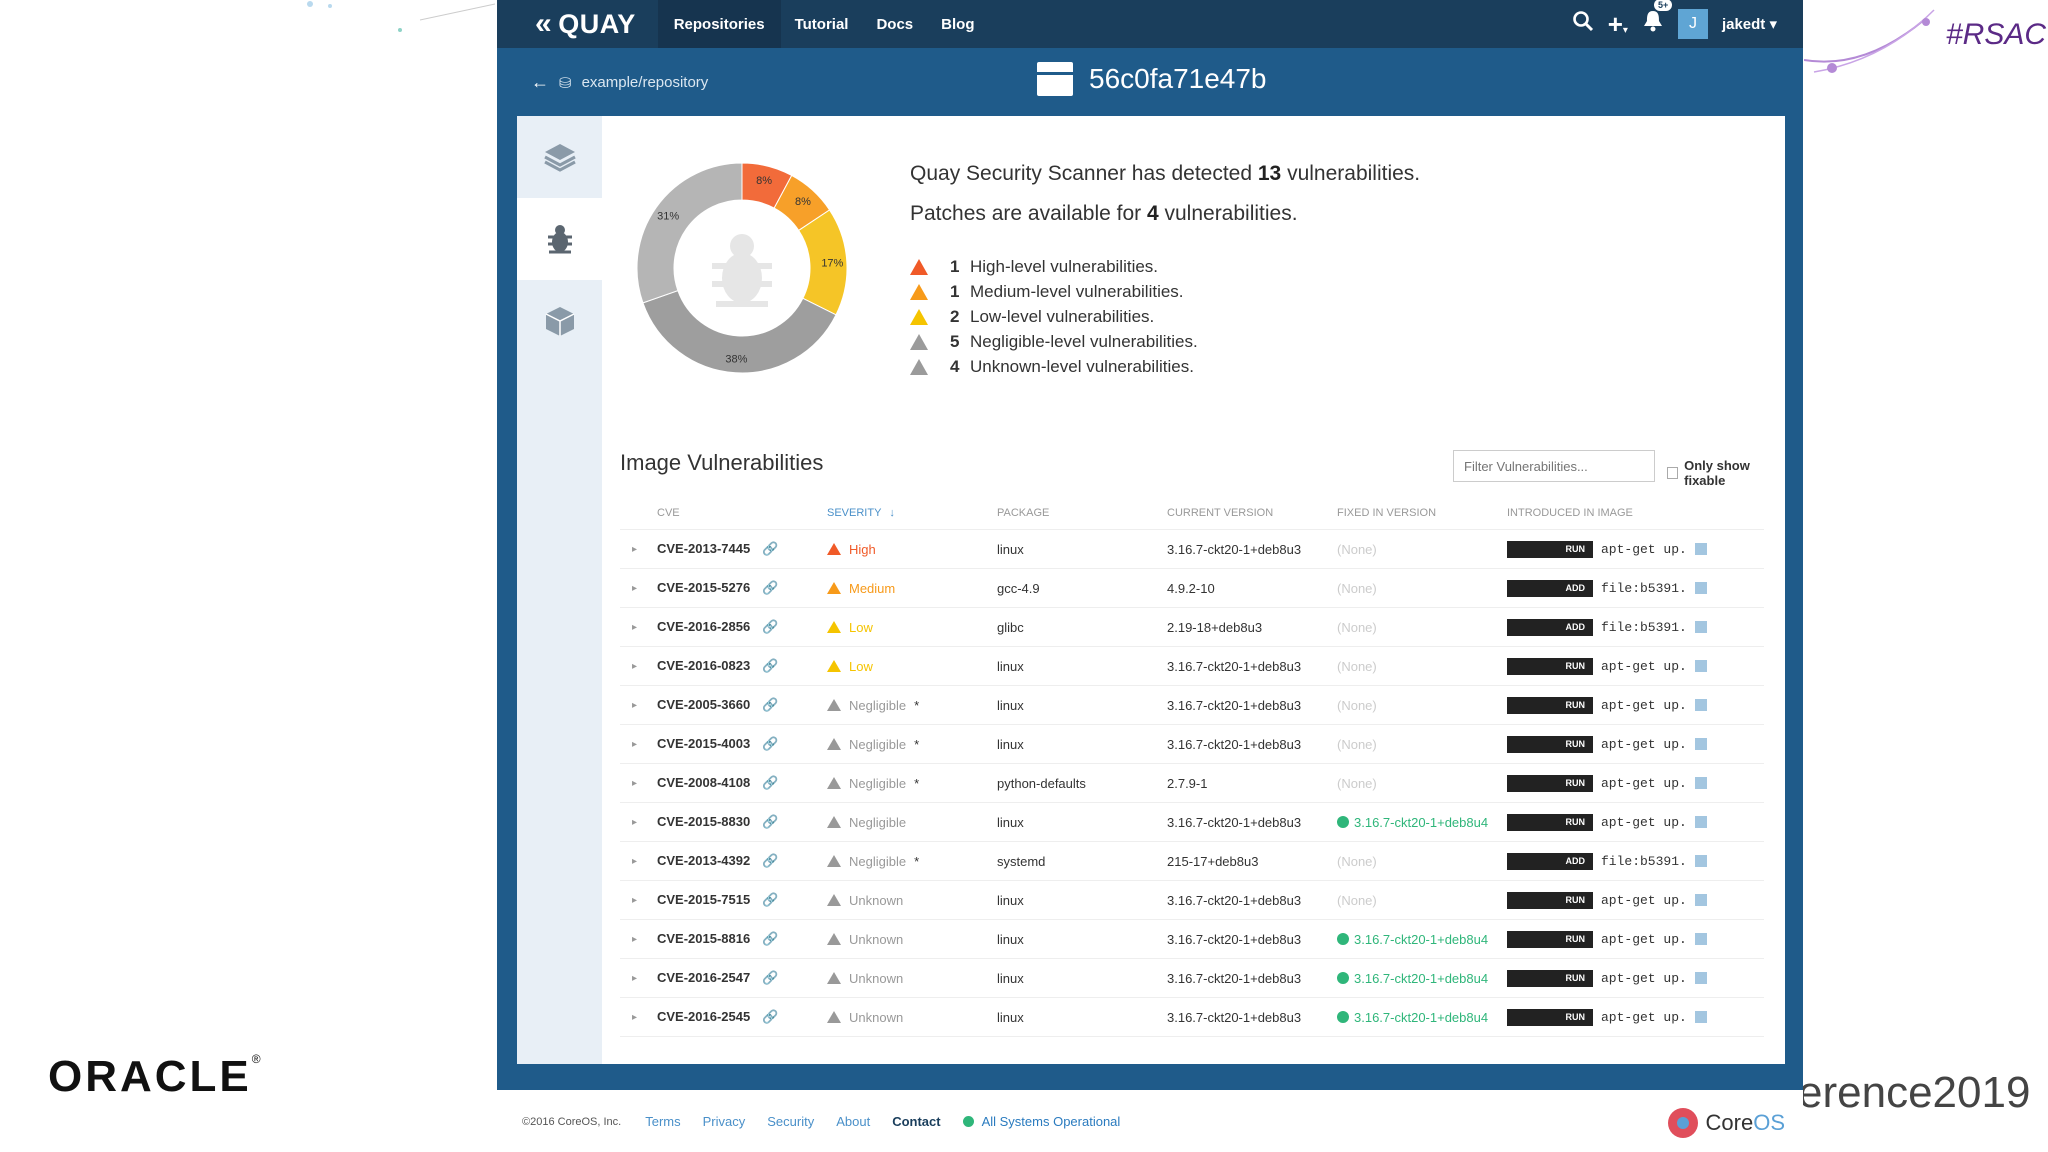 The width and height of the screenshot is (2048, 1152). What do you see at coordinates (540, 82) in the screenshot?
I see `back-arrow-icon: ←` at bounding box center [540, 82].